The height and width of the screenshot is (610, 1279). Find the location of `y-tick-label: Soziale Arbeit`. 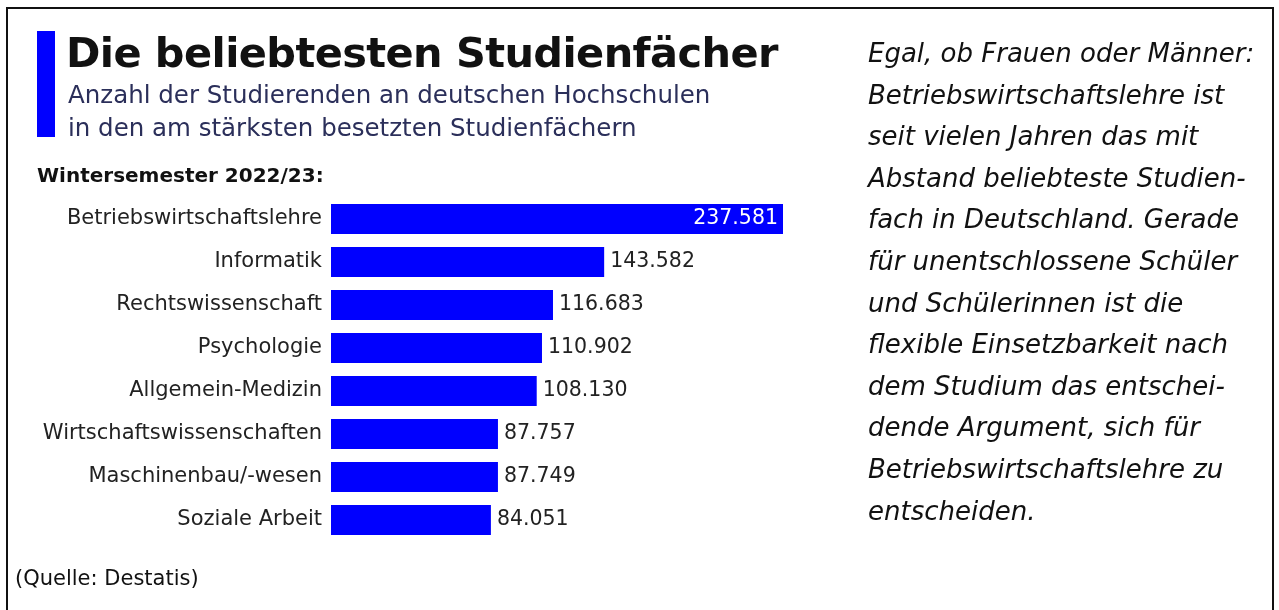

y-tick-label: Soziale Arbeit is located at coordinates (249, 518).